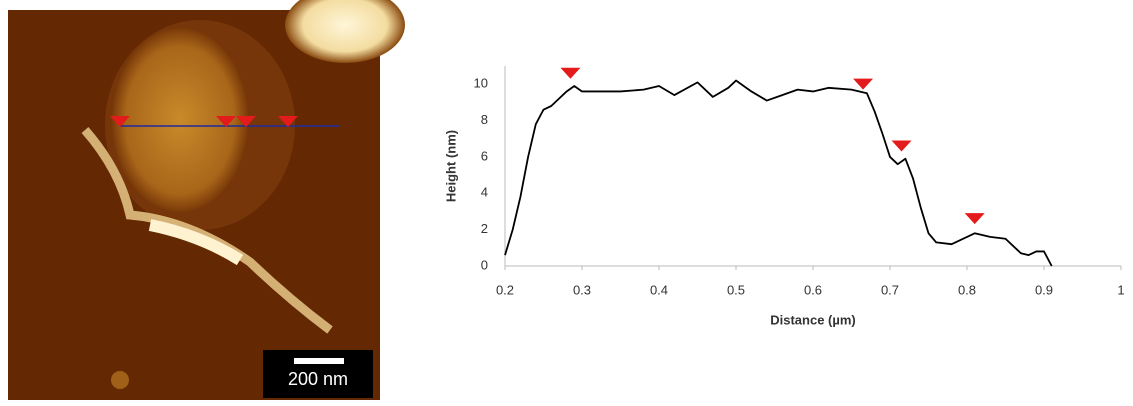 This screenshot has height=406, width=1133. I want to click on x-tick-label: 0.6, so click(813, 289).